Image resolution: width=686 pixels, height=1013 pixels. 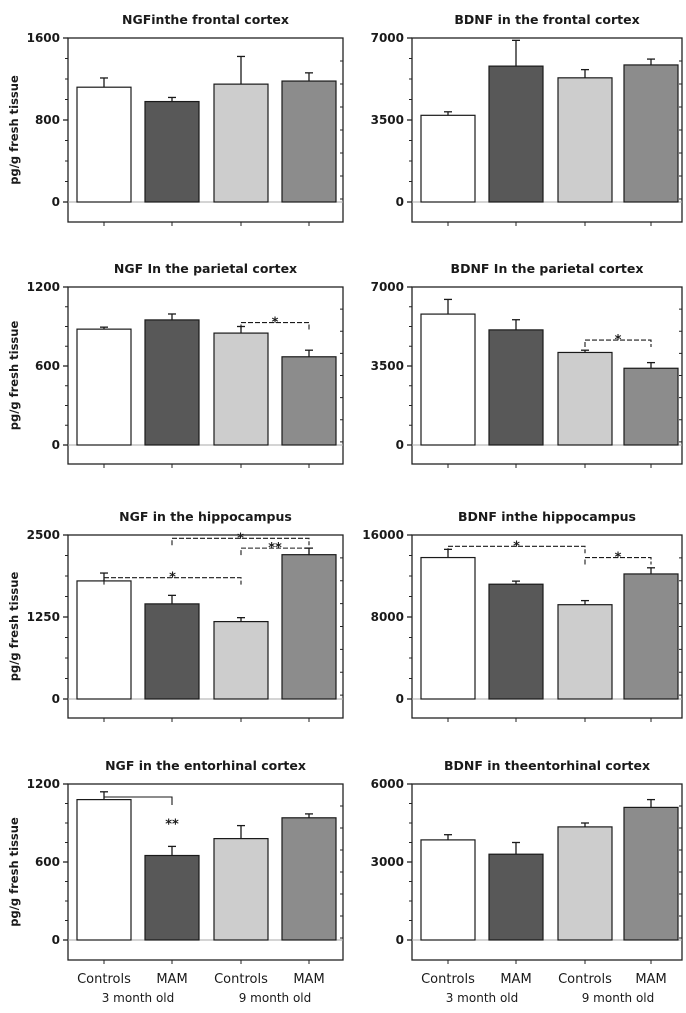 I want to click on y-tick-label: 2500, so click(x=43, y=535).